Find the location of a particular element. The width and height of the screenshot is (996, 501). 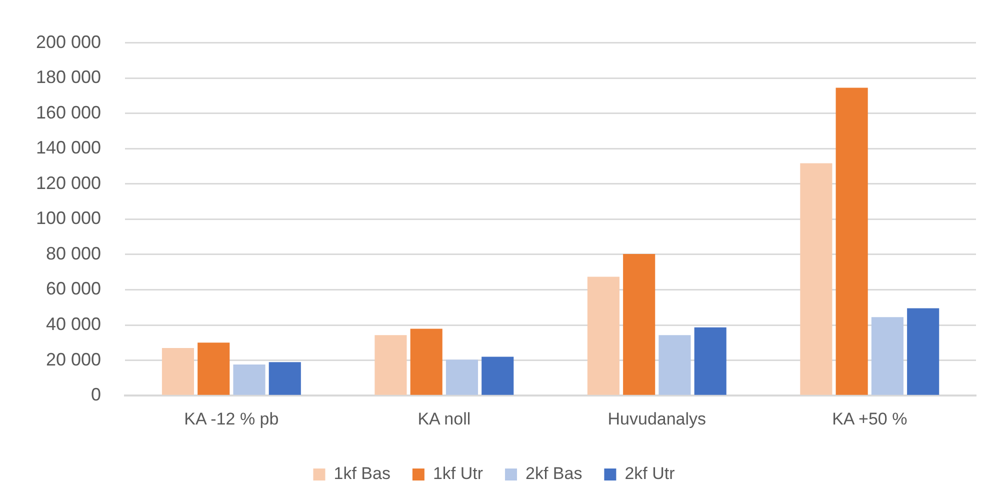

y-tick-label: 100 000 is located at coordinates (69, 218).